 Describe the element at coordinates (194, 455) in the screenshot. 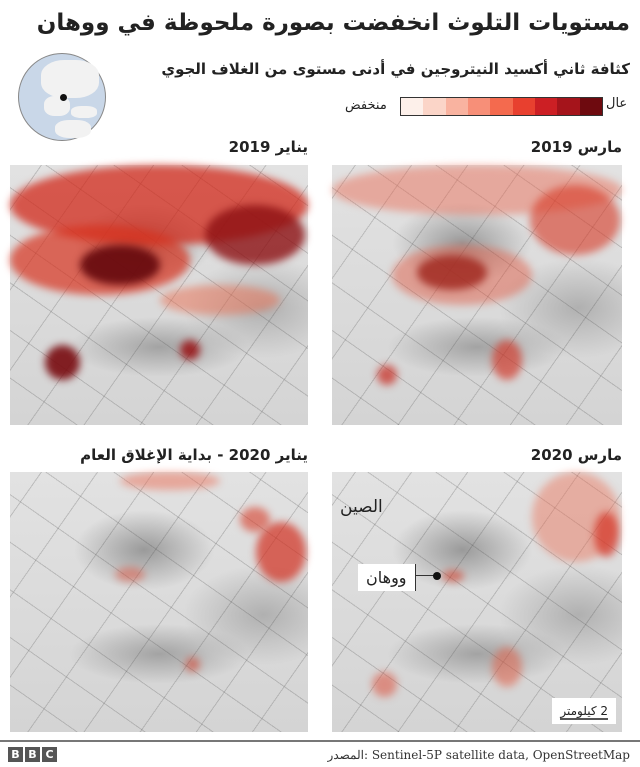

I see `panel-title-jan-2020: يناير 2020 - بداية الإغلاق العام` at that location.